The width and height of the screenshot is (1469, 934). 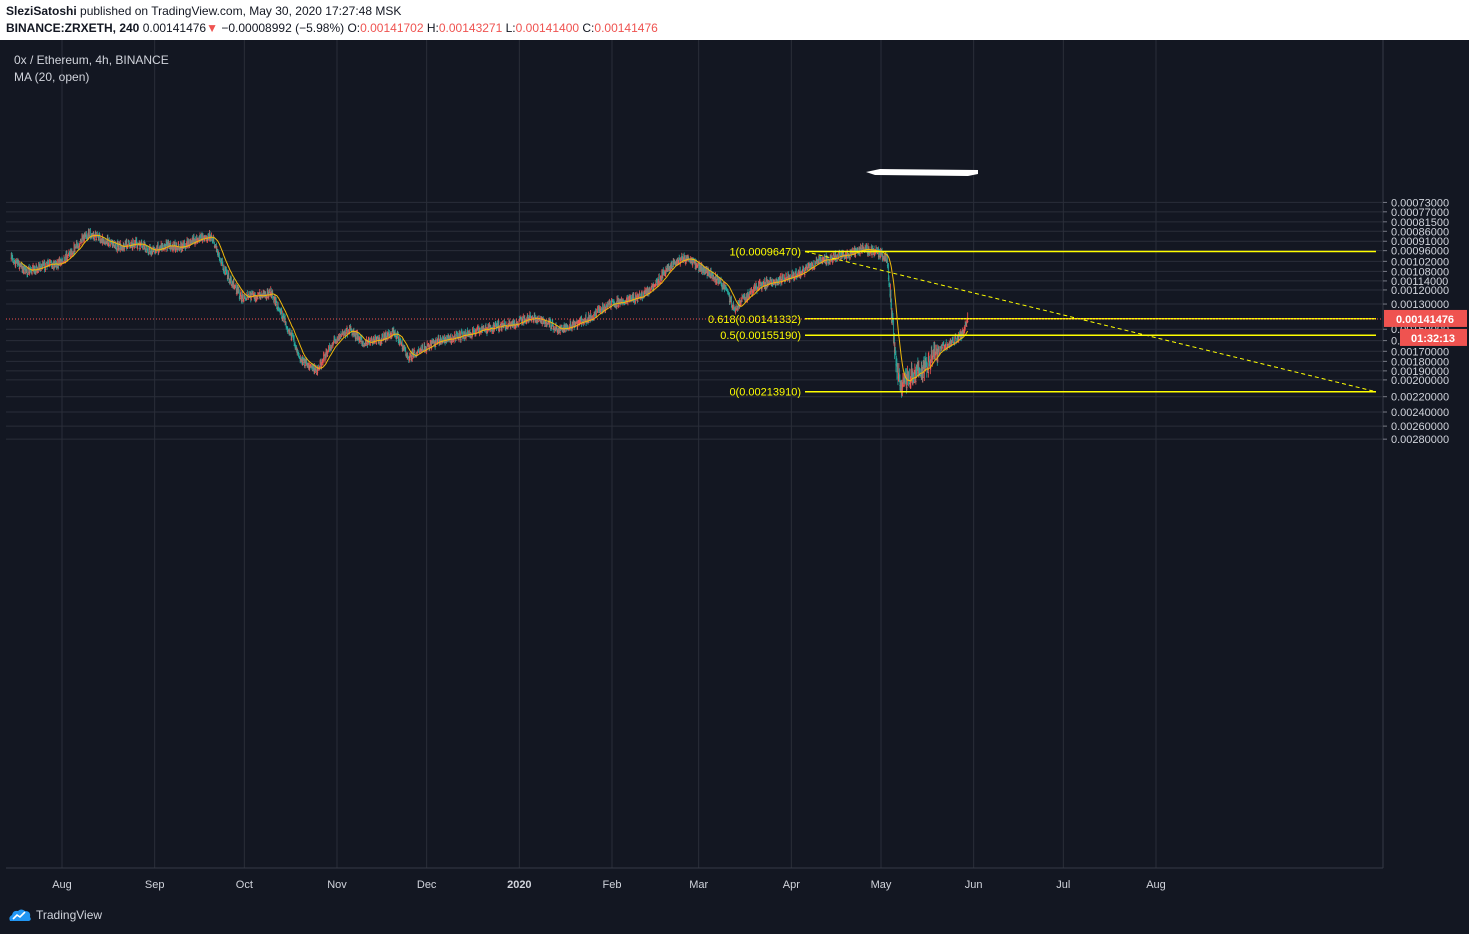 What do you see at coordinates (41, 11) in the screenshot?
I see `author: SleziSatoshi` at bounding box center [41, 11].